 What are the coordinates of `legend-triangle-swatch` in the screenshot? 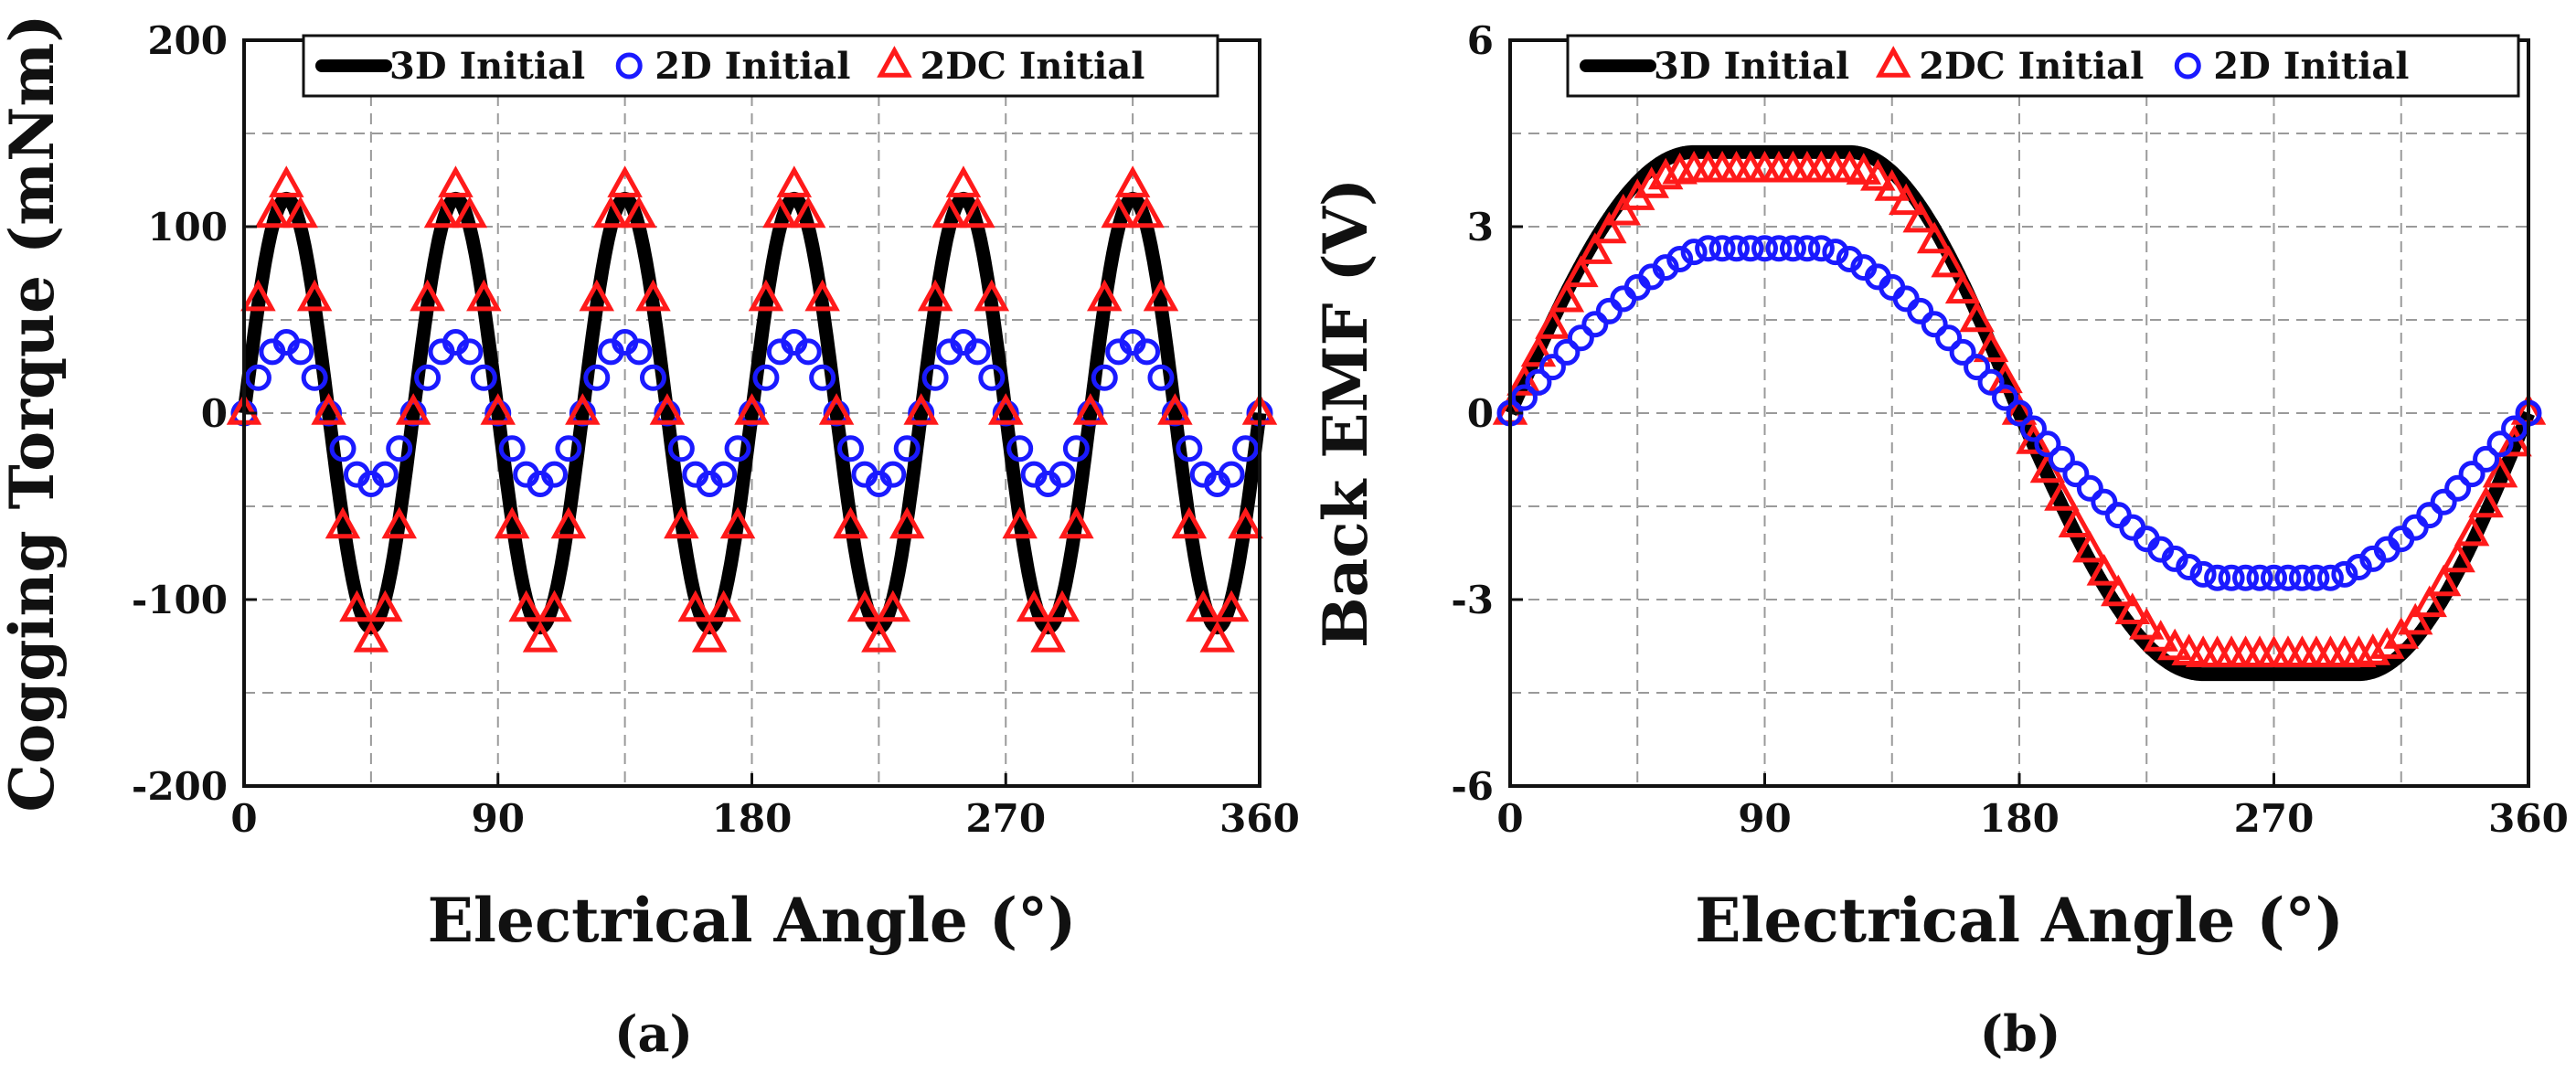 It's located at (1893, 62).